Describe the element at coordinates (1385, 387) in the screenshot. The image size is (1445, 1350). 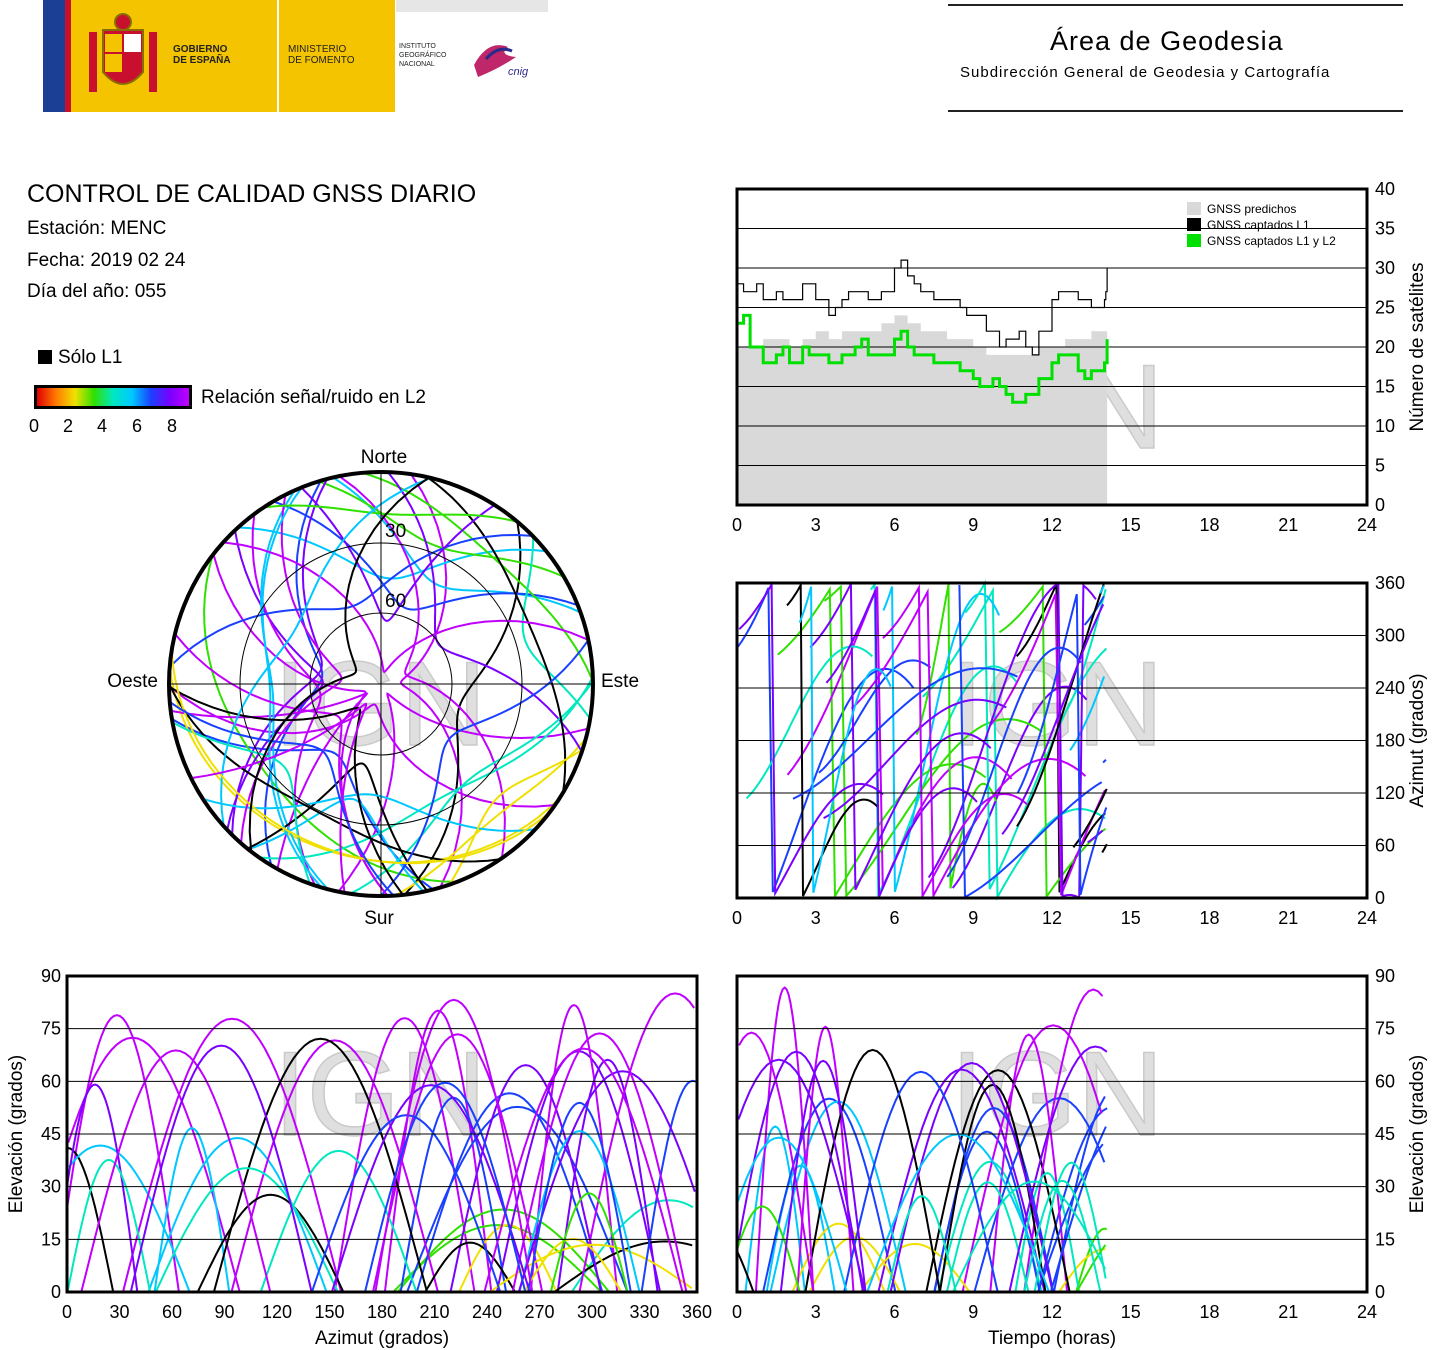
I see `y-tick-label: 15` at that location.